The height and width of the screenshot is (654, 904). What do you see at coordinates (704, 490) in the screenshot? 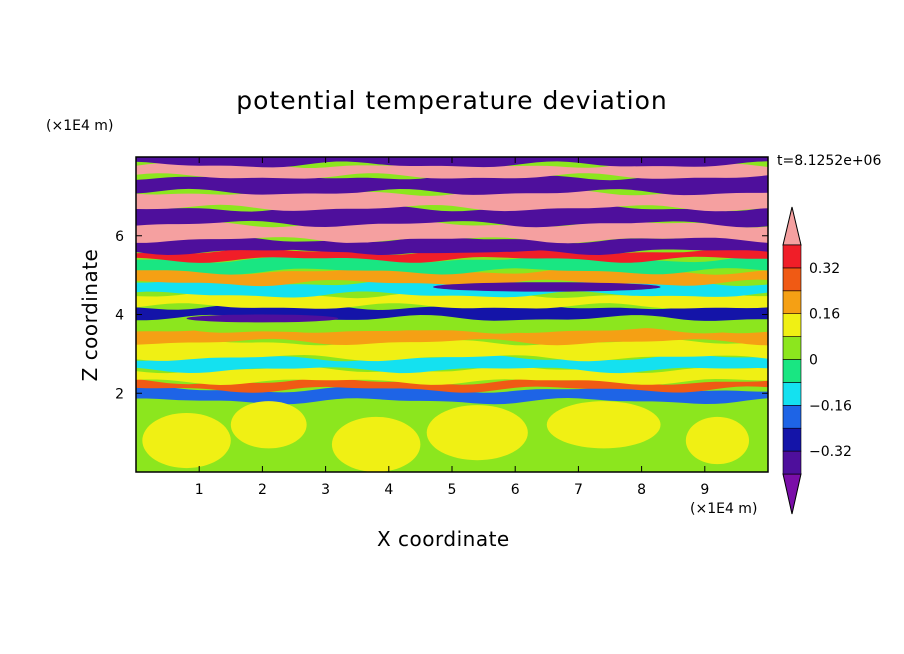
I see `x-tick-label: 9` at bounding box center [704, 490].